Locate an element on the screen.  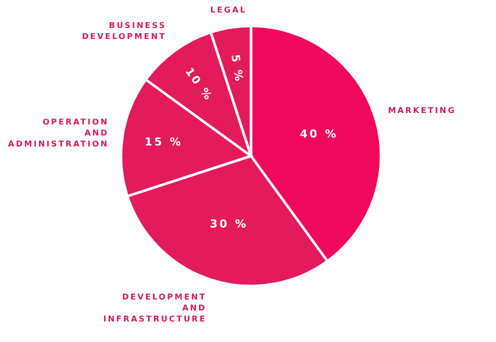
data-label: 15 % is located at coordinates (163, 142).